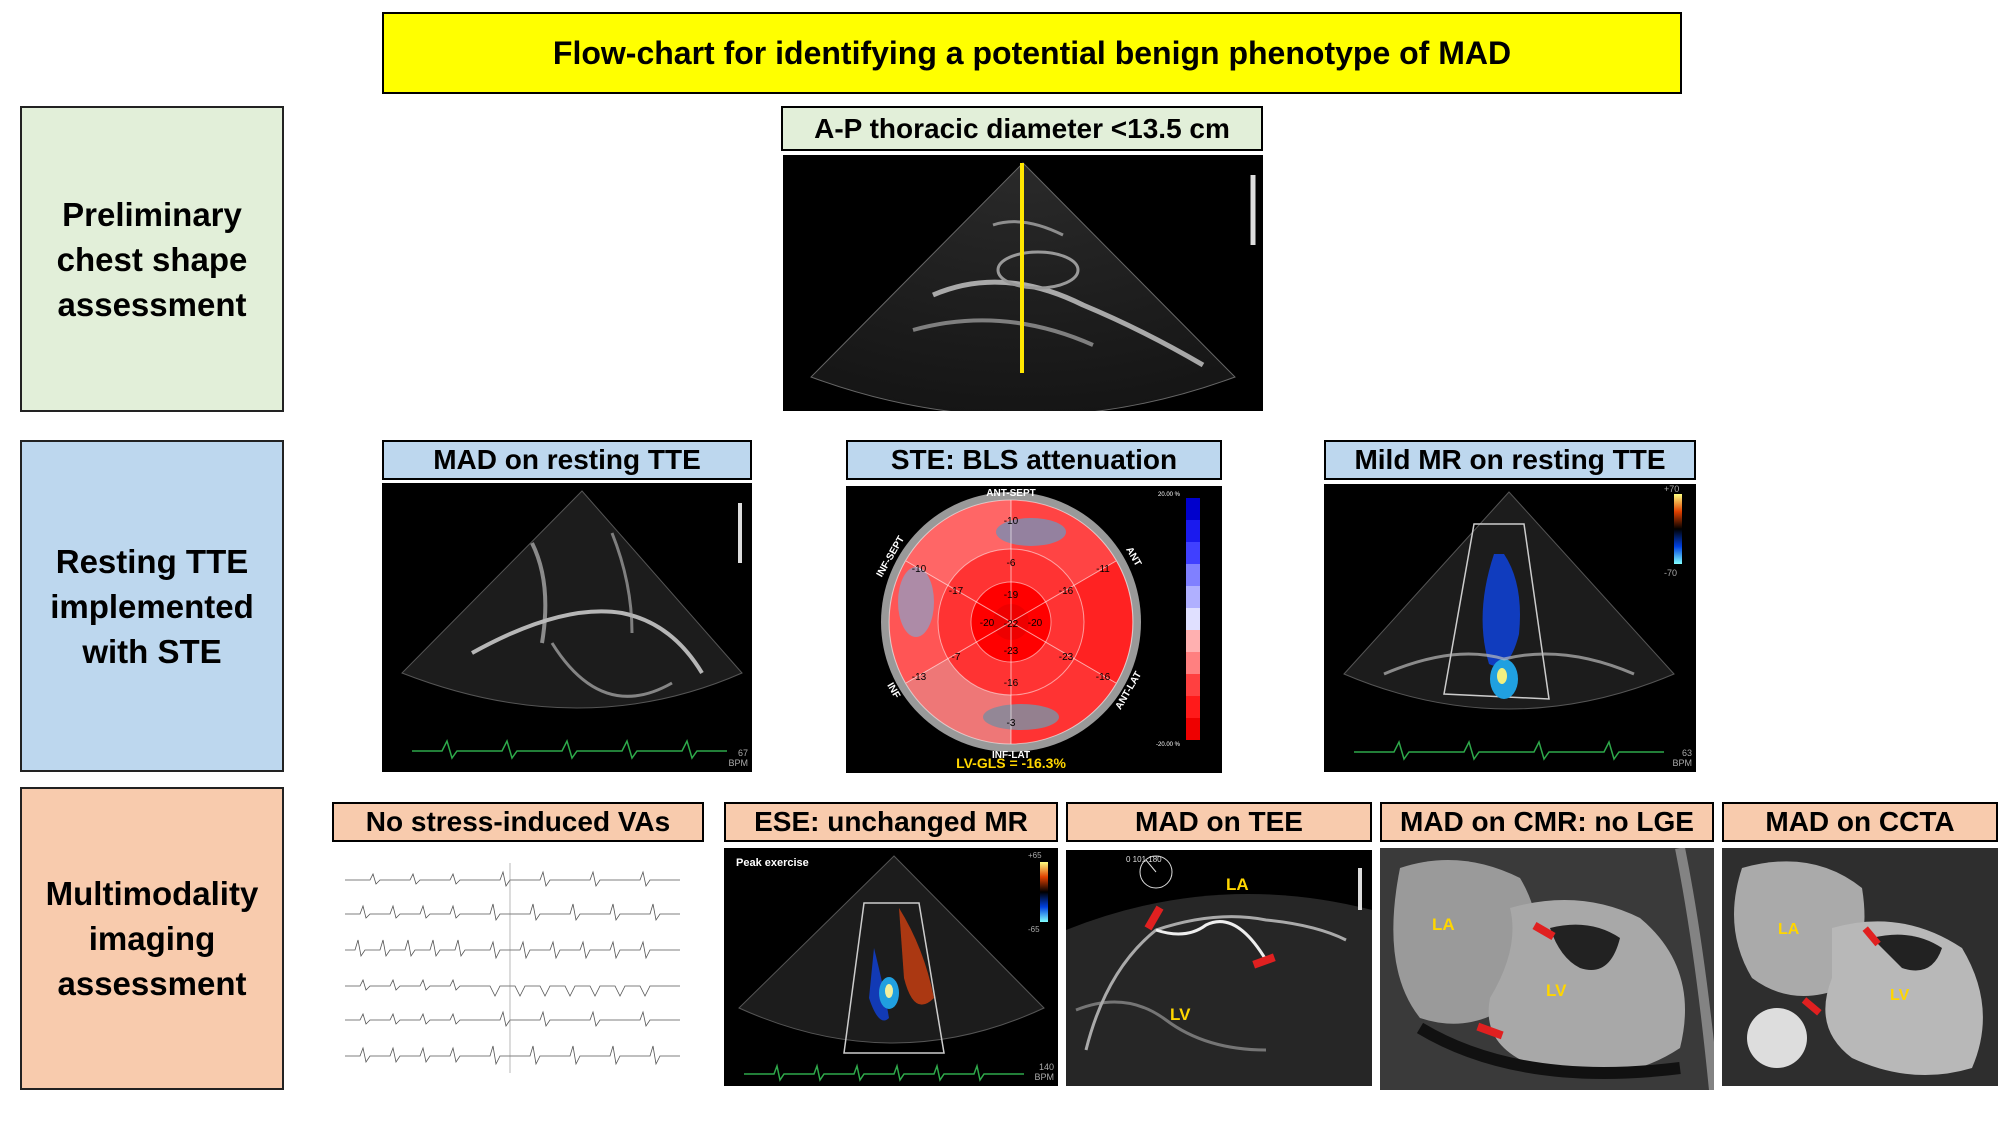  Describe the element at coordinates (1011, 563) in the screenshot. I see `seg-value: -6` at that location.